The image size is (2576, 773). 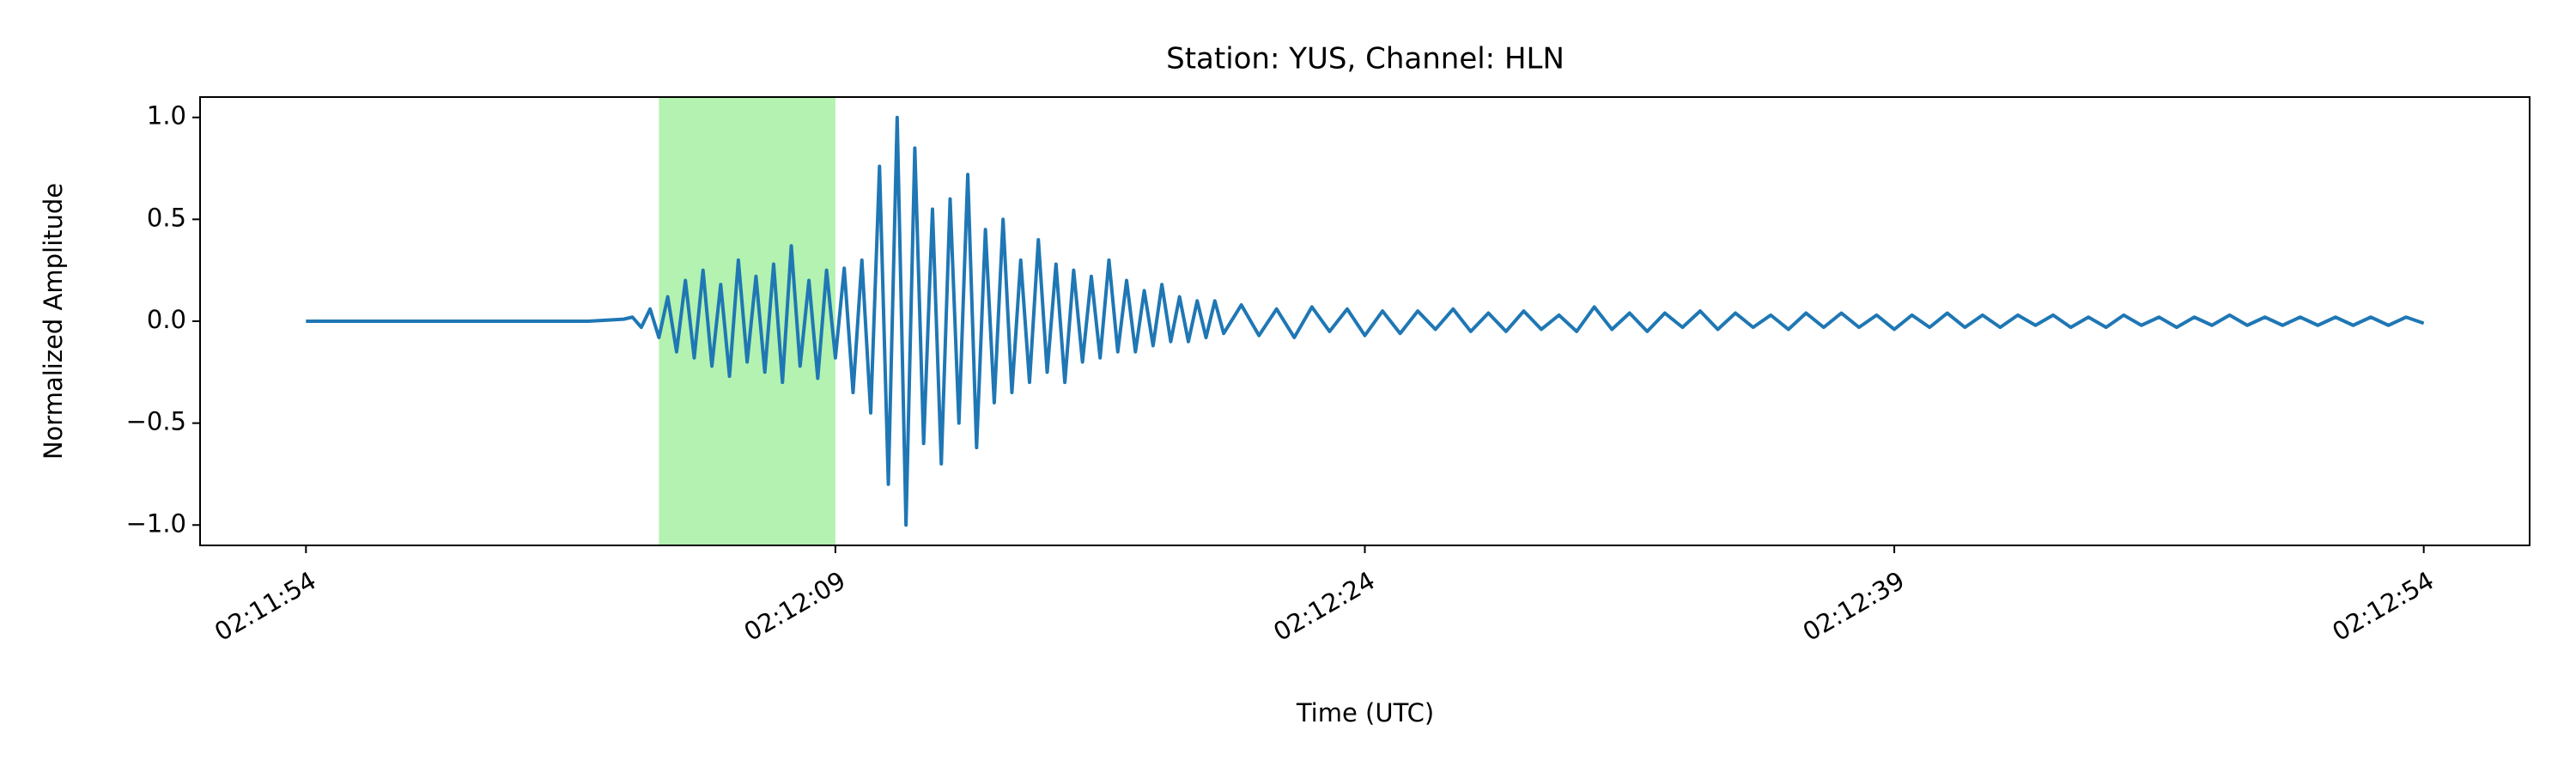 I want to click on x-tick-label: 02:12:54, so click(x=2383, y=607).